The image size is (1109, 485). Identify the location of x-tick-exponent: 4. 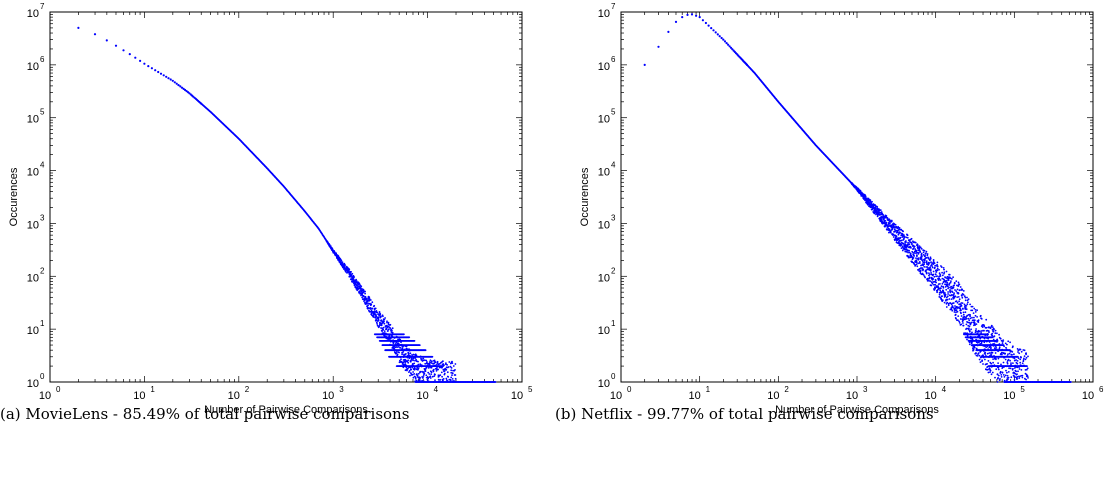
(944, 389).